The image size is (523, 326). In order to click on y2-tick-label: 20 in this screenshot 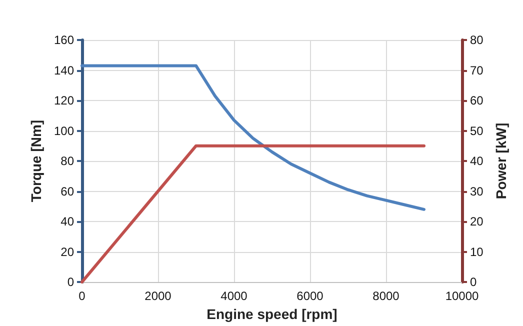, I will do `click(477, 221)`.